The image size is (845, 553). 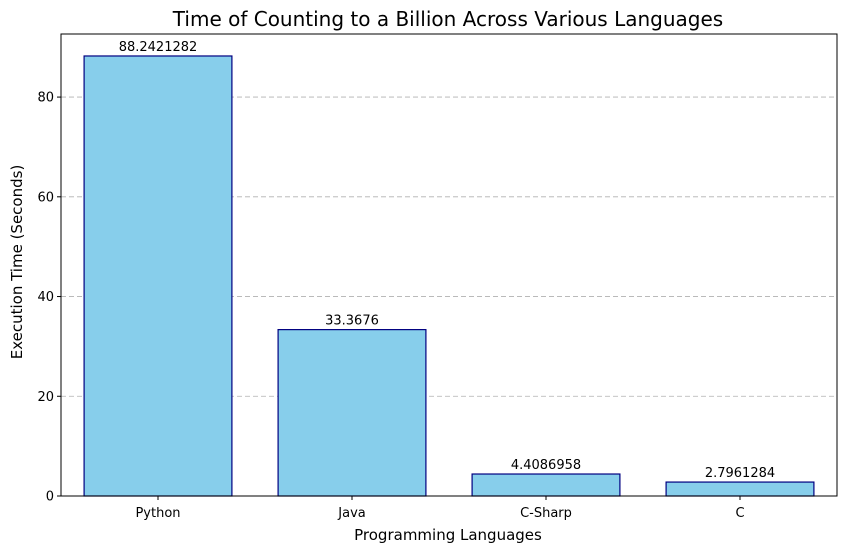 What do you see at coordinates (158, 276) in the screenshot?
I see `bar-python` at bounding box center [158, 276].